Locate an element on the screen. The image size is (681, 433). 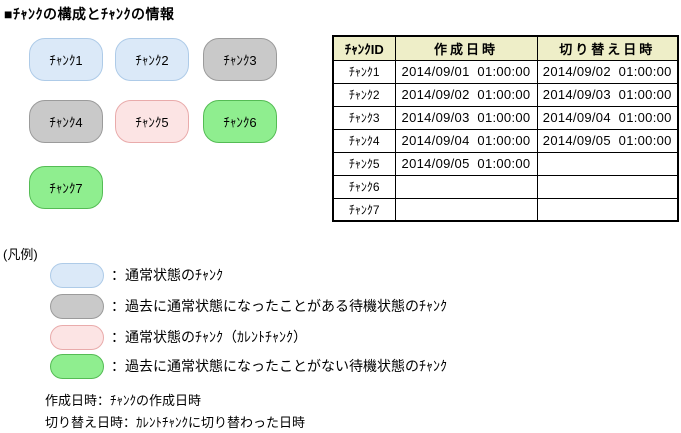
table-cell: 2014/09/01 01:00:00 is located at coordinates (466, 71).